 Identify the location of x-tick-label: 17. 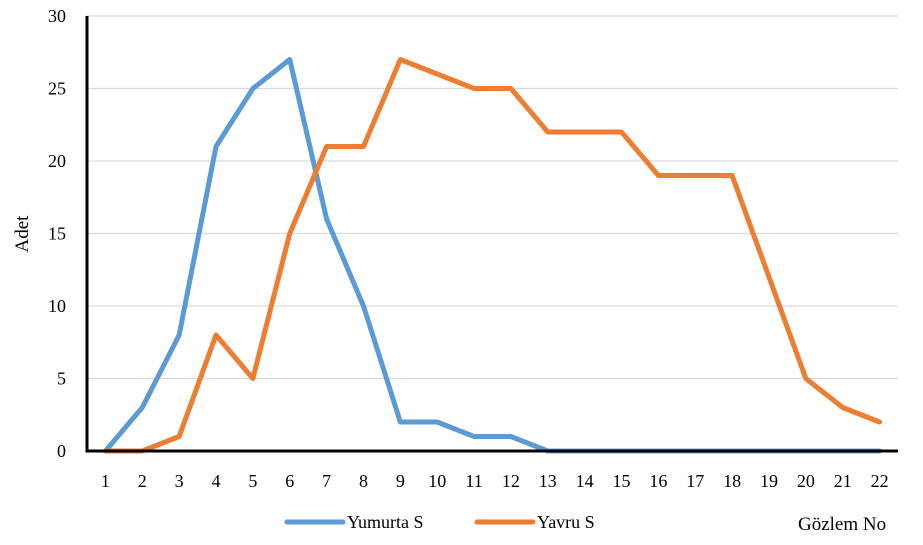
(695, 481).